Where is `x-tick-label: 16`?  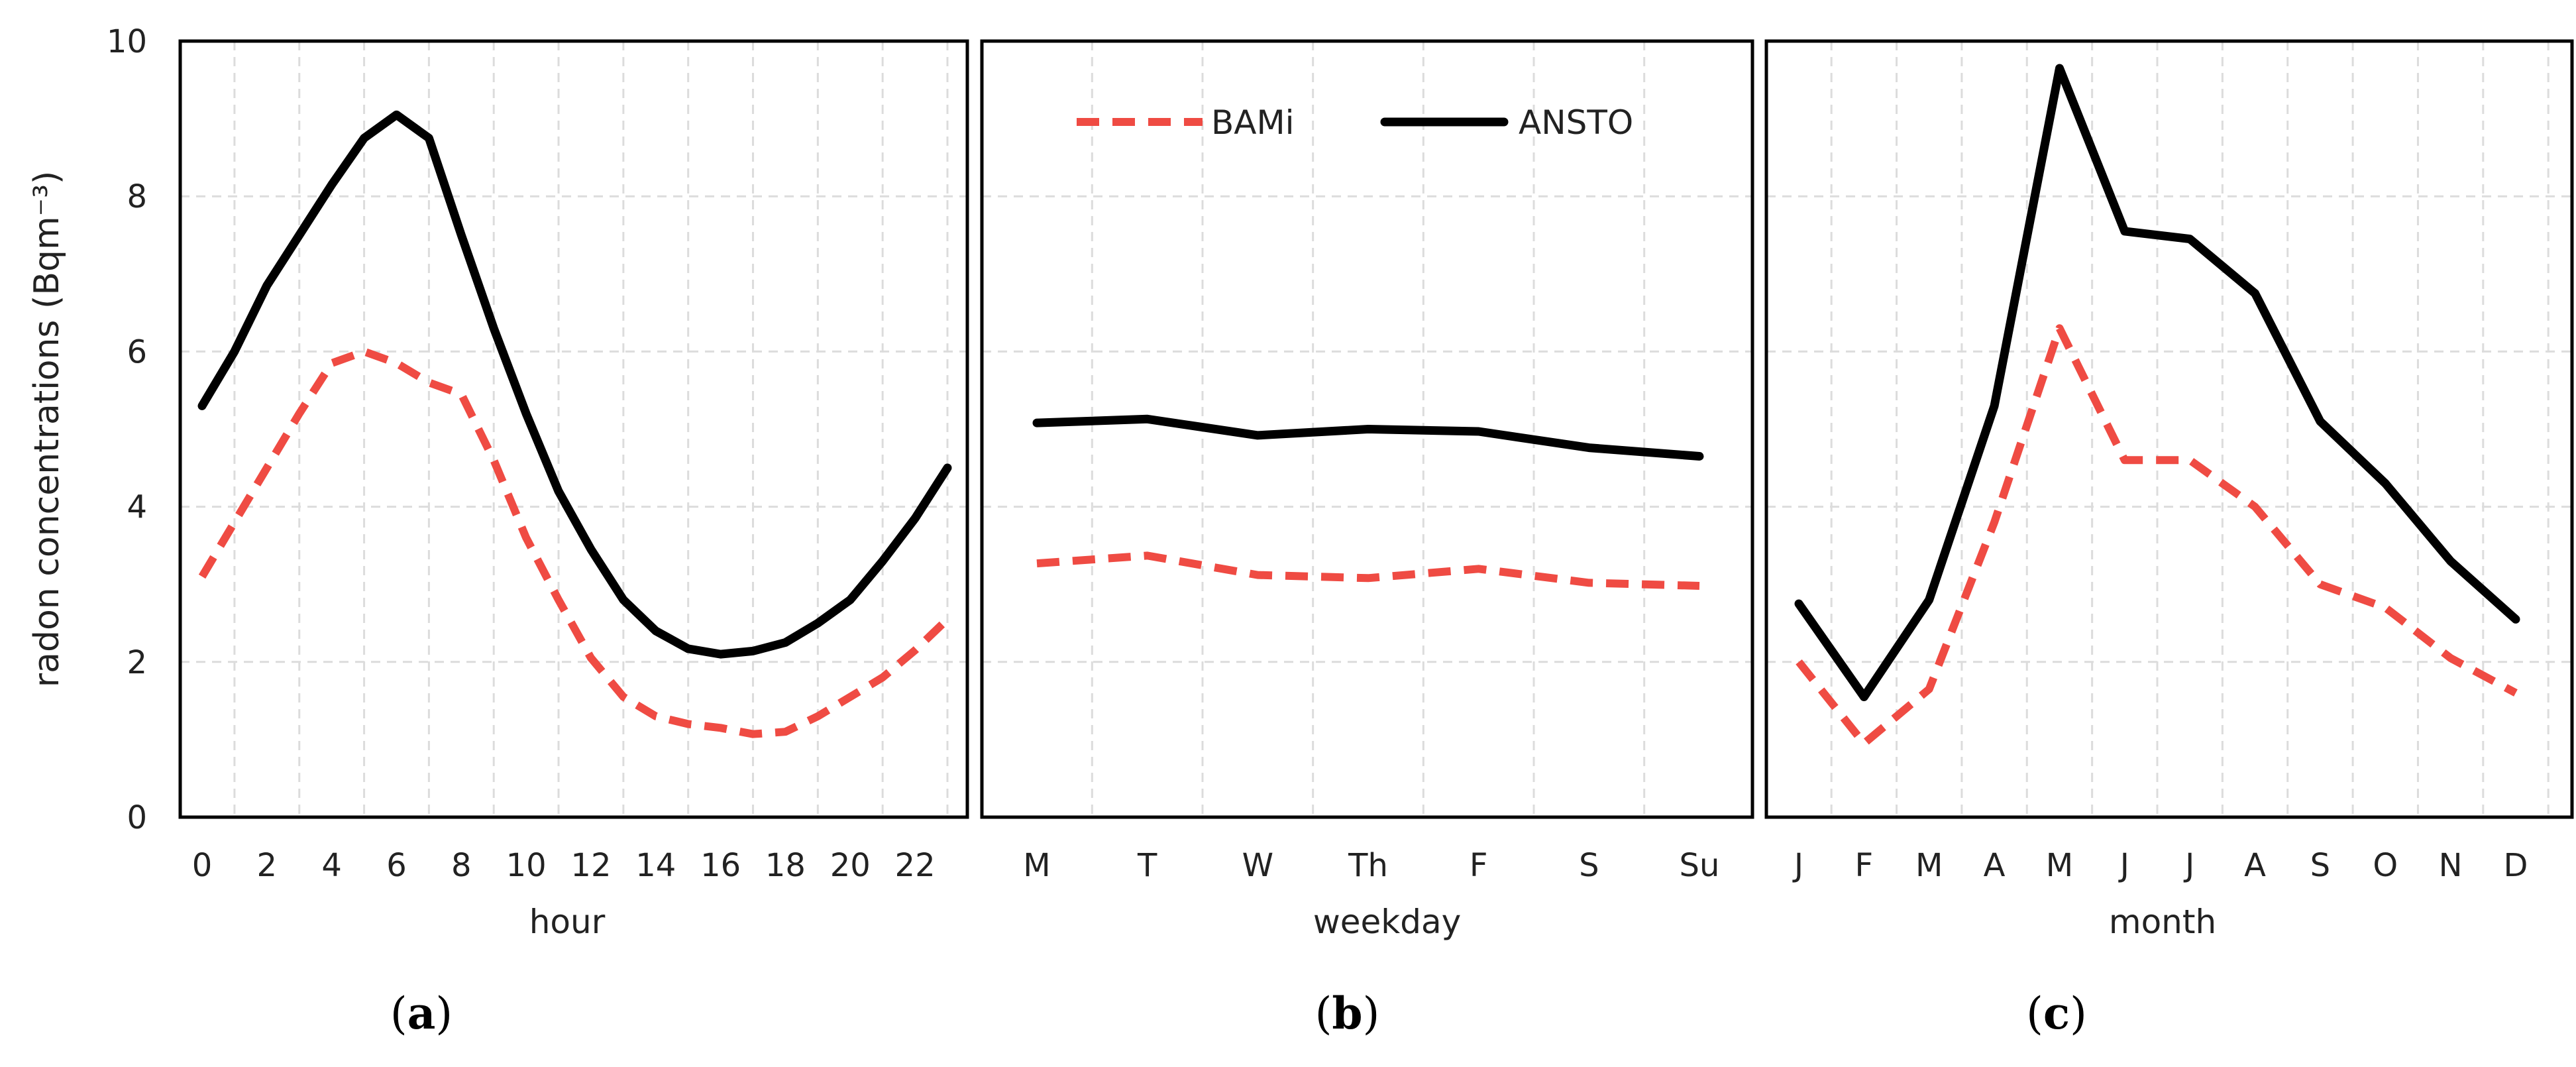
x-tick-label: 16 is located at coordinates (720, 865).